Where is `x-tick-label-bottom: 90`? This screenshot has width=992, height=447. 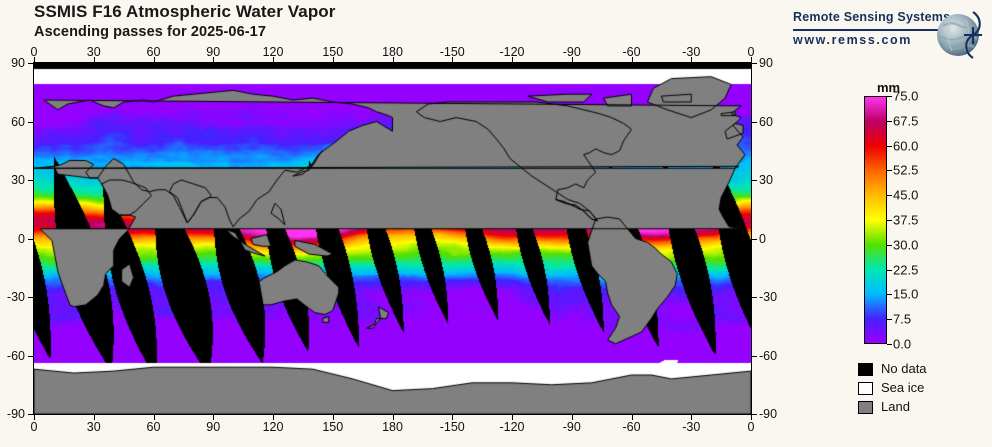 x-tick-label-bottom: 90 is located at coordinates (213, 427).